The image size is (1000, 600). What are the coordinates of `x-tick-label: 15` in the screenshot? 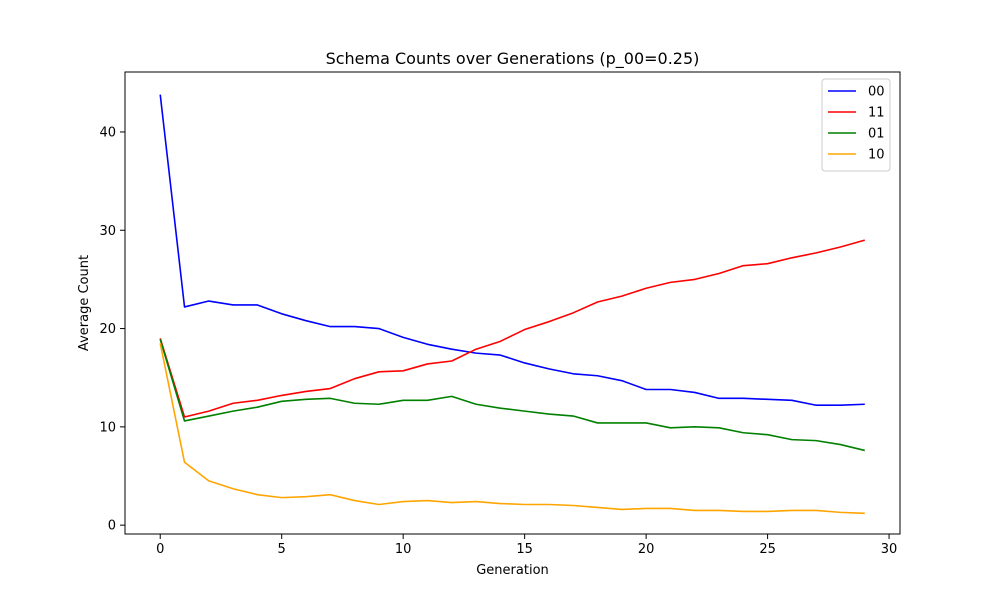 It's located at (524, 549).